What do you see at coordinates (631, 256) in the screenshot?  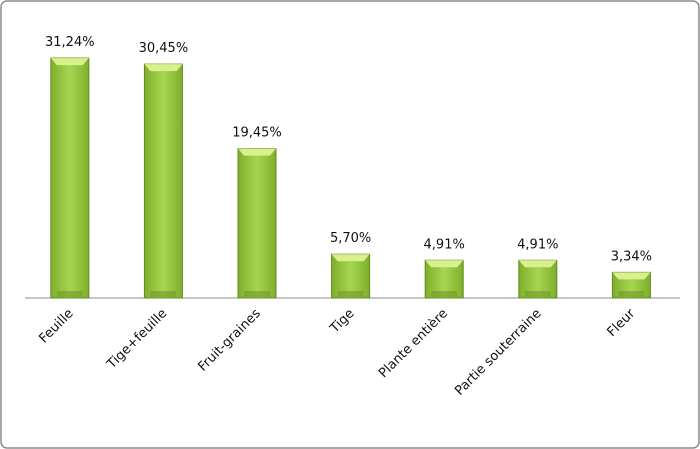 I see `value-label: 3,34%` at bounding box center [631, 256].